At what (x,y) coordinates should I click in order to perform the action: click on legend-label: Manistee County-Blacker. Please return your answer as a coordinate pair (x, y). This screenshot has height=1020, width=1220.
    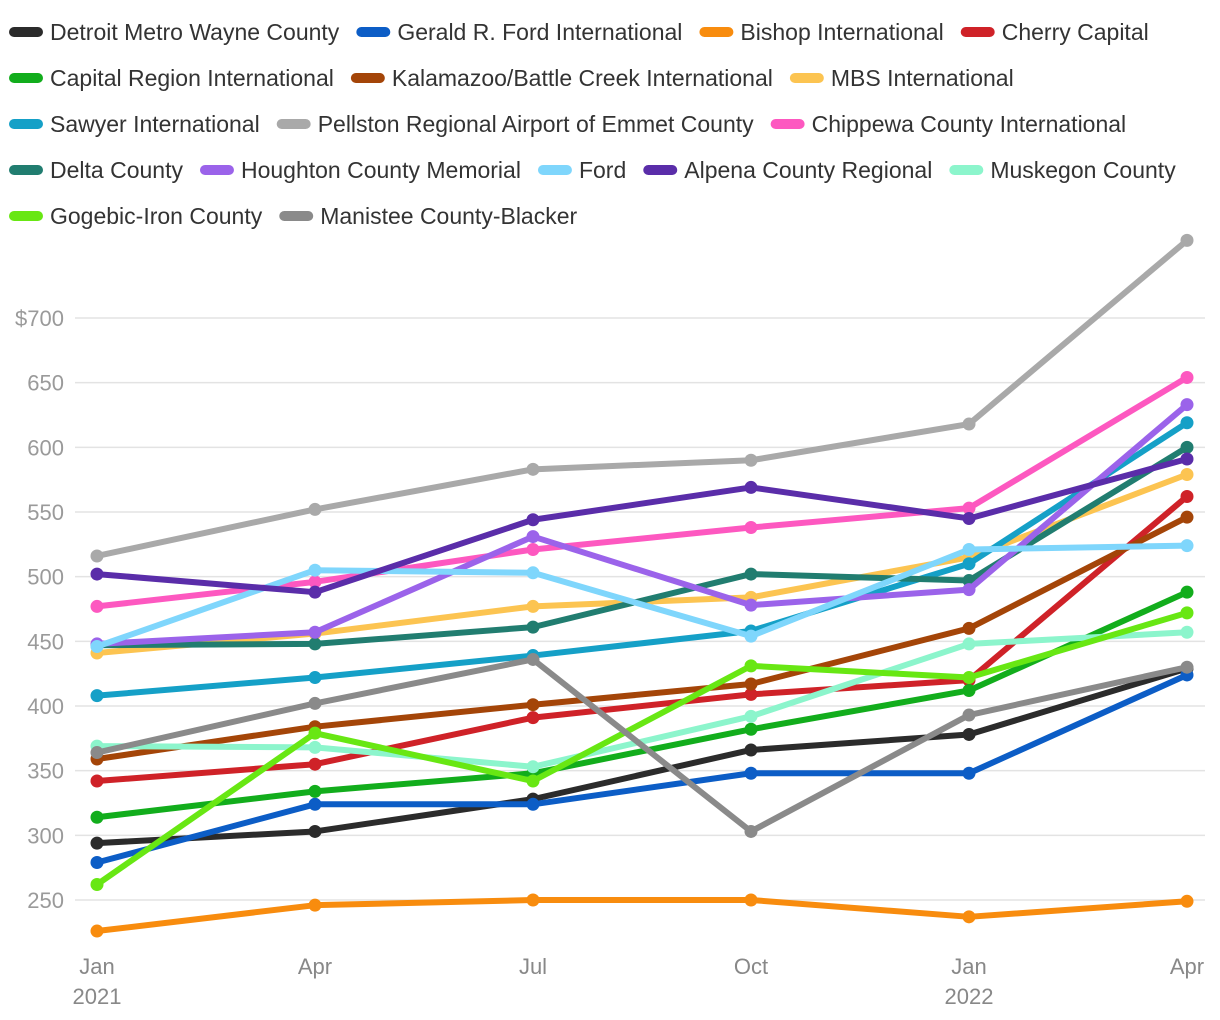
    Looking at the image, I should click on (448, 216).